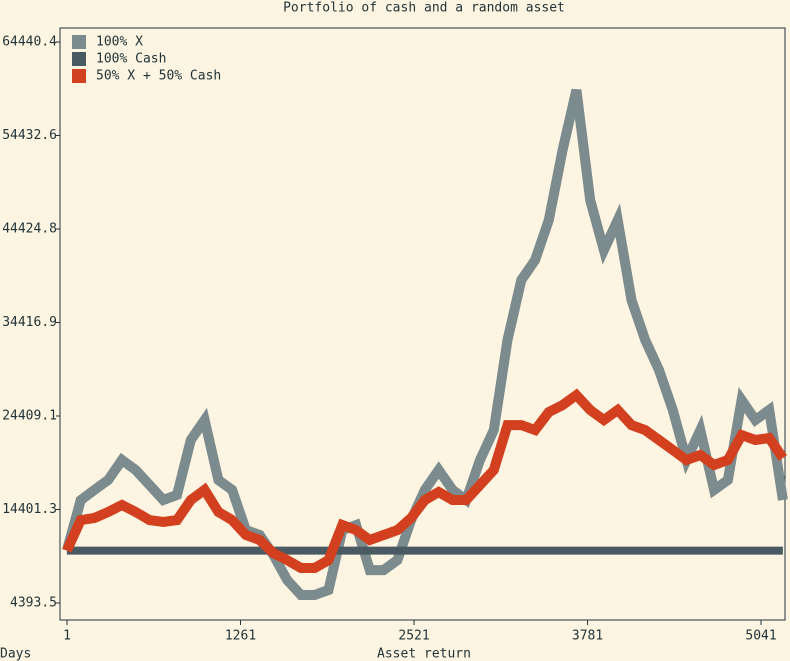 This screenshot has width=790, height=661. Describe the element at coordinates (413, 636) in the screenshot. I see `x-tick-label: 2521` at that location.